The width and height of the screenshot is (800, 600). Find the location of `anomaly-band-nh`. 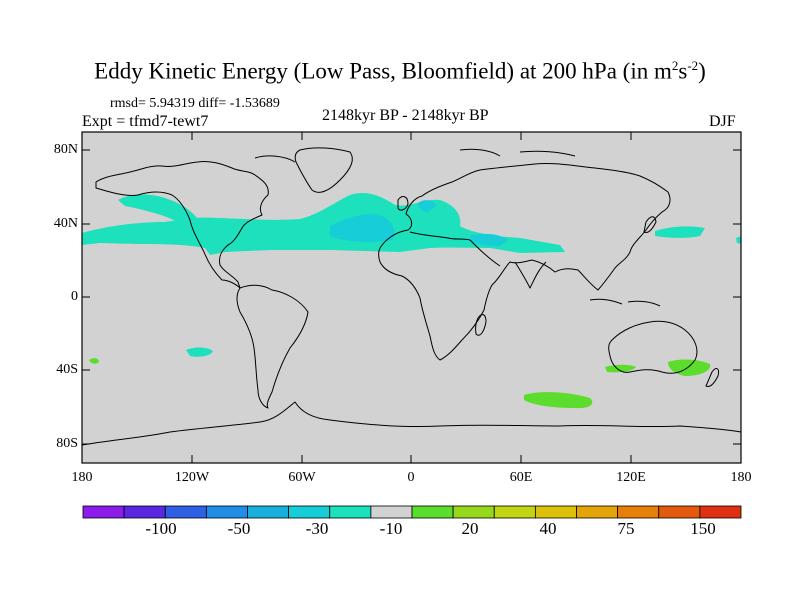

anomaly-band-nh is located at coordinates (323, 224).